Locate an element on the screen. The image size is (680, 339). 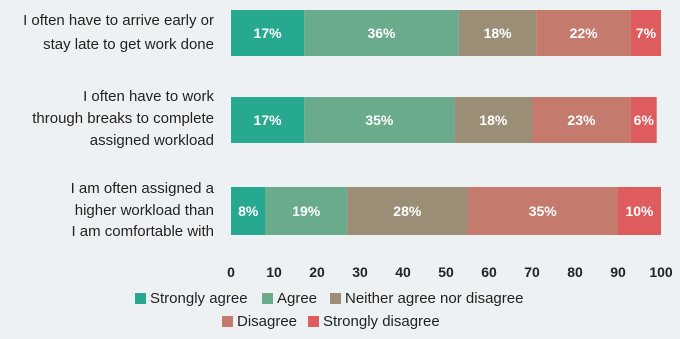
legend-label: Agree is located at coordinates (297, 298).